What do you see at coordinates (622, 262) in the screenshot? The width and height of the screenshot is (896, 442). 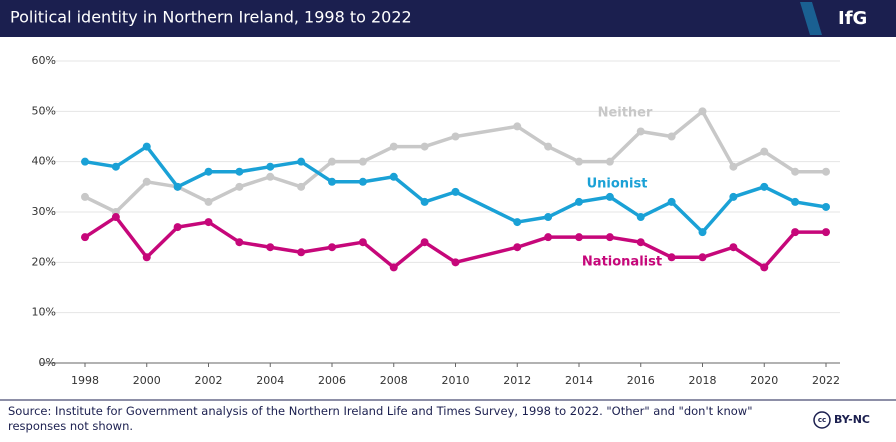 I see `series-label: Nationalist` at bounding box center [622, 262].